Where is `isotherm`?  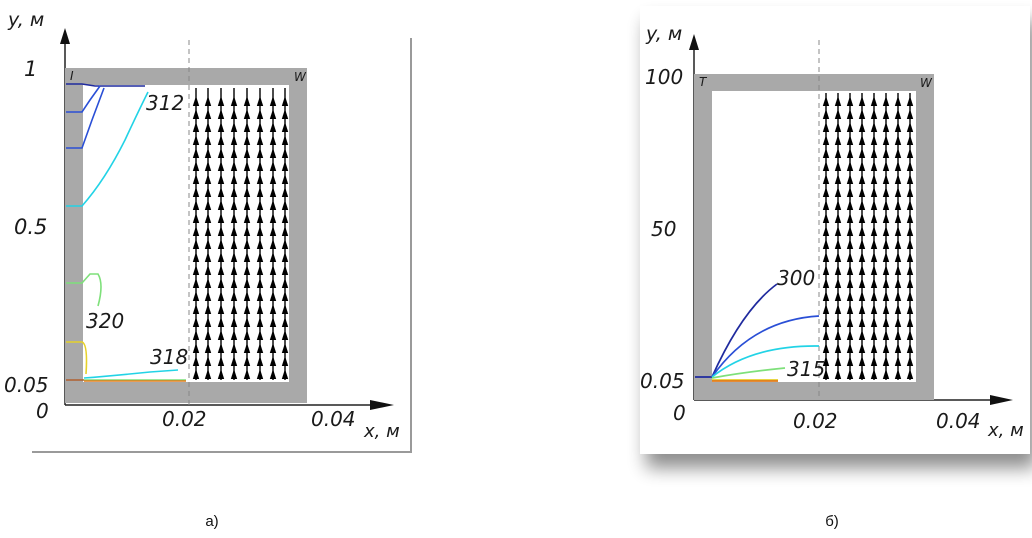
isotherm is located at coordinates (83, 99).